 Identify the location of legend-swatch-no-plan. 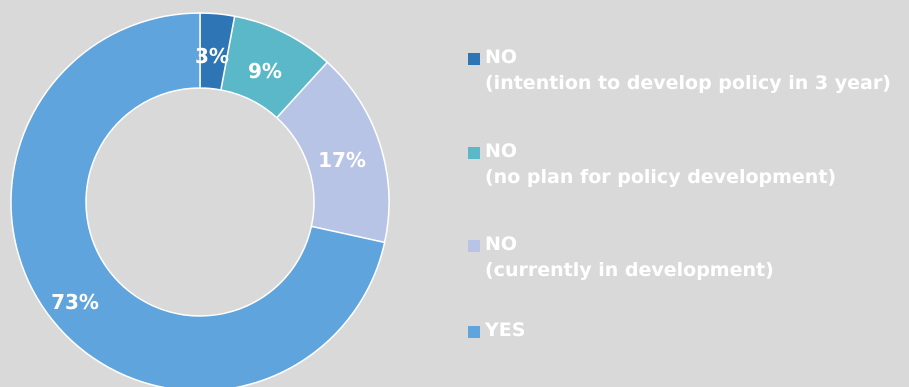
(474, 153).